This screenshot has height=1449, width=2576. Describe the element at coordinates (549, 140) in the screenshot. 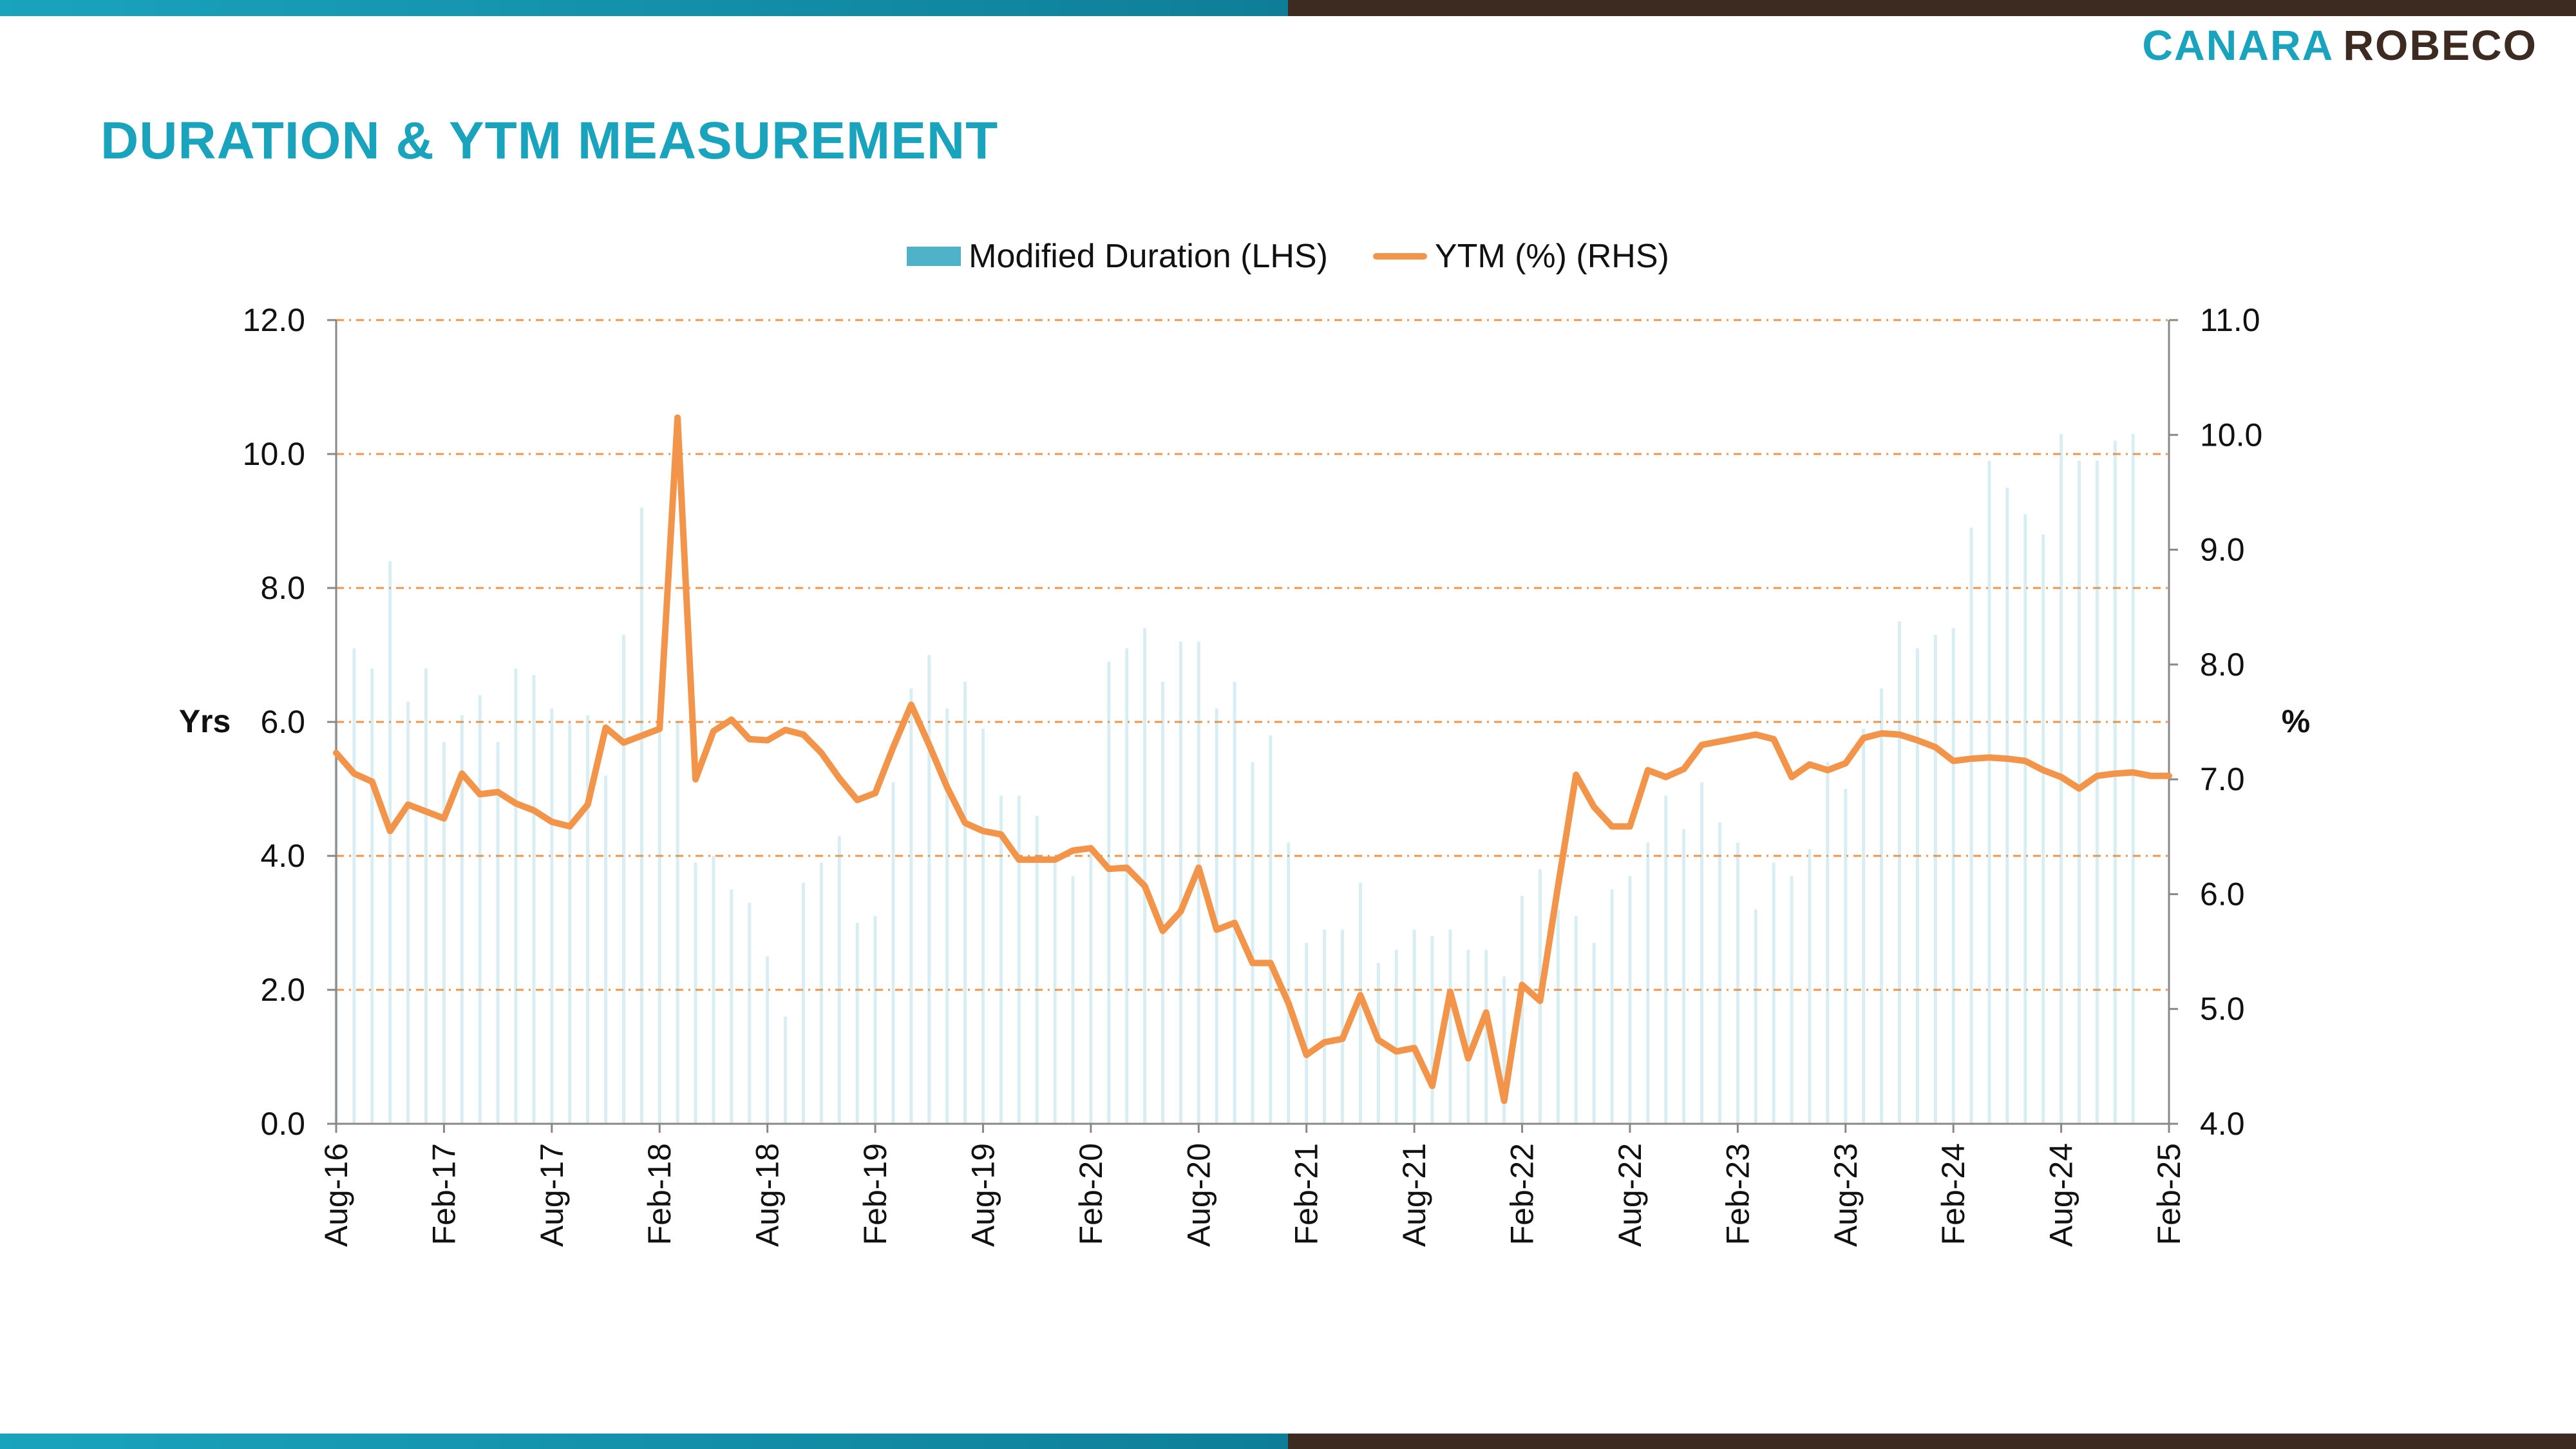

I see `page-title: DURATION & YTM MEASUREMENT` at that location.